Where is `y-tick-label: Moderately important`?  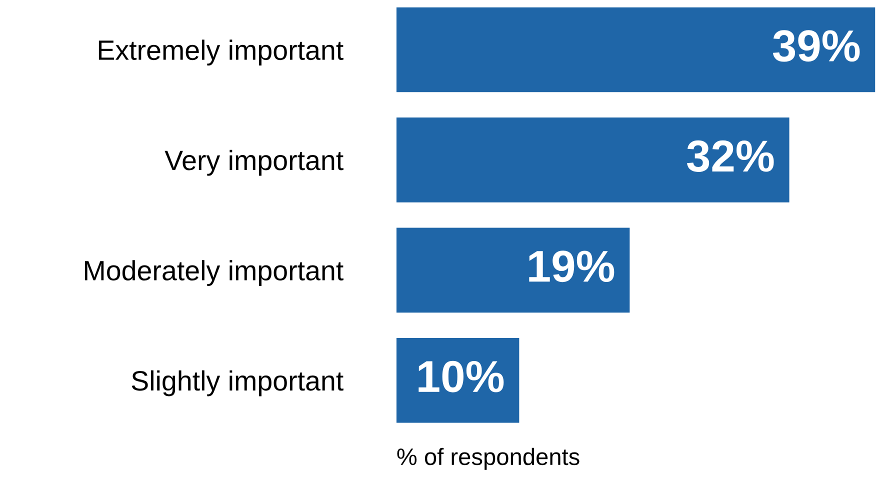
y-tick-label: Moderately important is located at coordinates (214, 273).